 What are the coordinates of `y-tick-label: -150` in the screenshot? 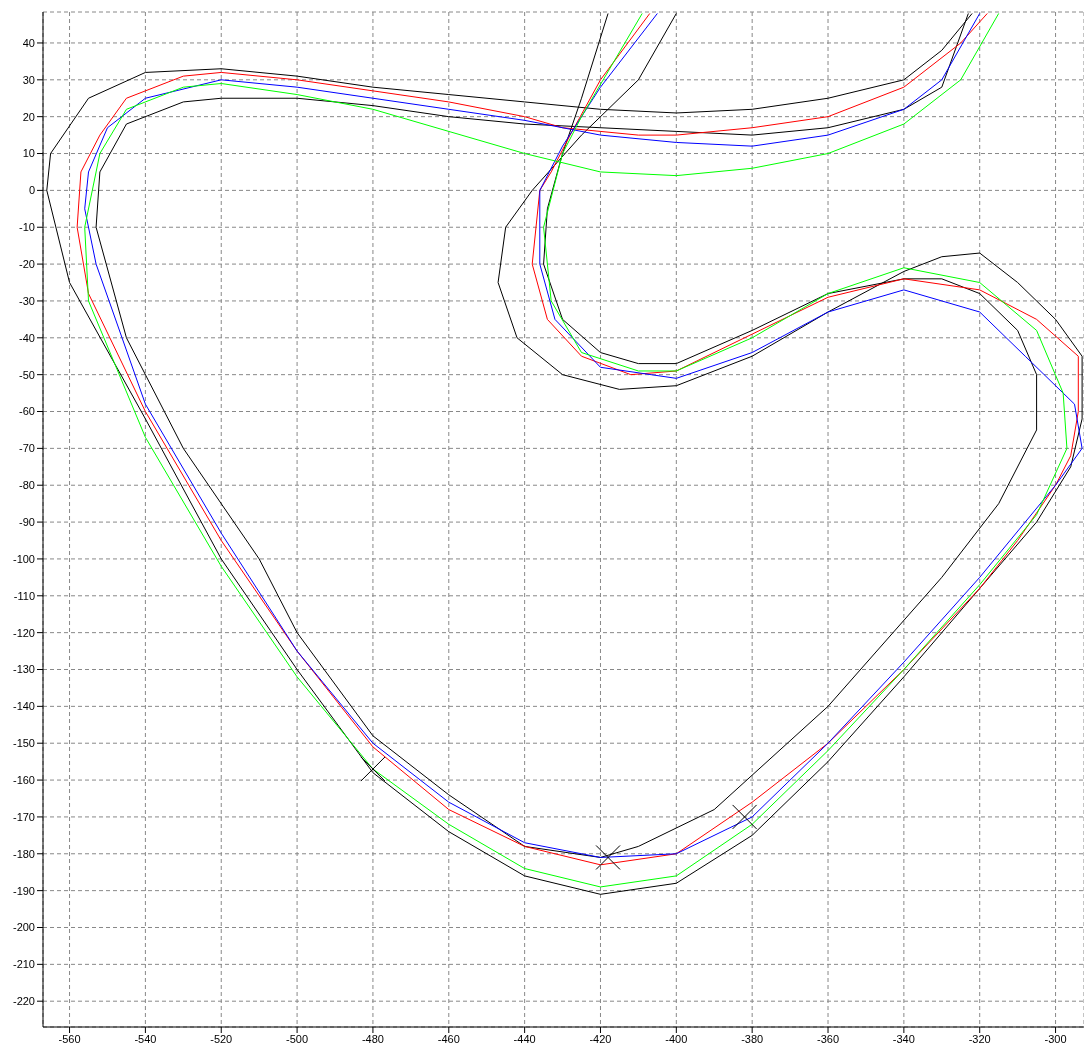 It's located at (23, 743).